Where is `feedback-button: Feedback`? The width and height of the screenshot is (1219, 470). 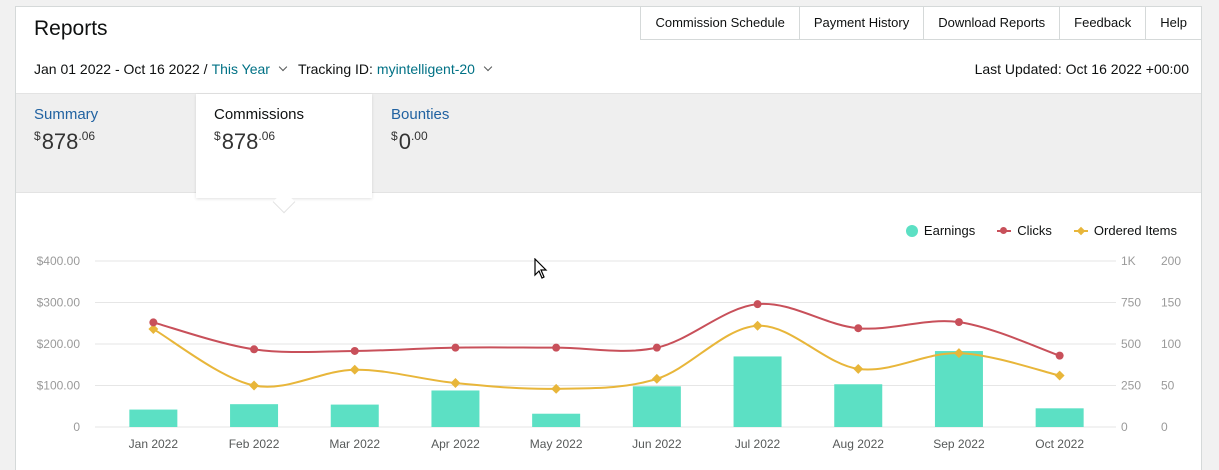
feedback-button: Feedback is located at coordinates (1102, 23).